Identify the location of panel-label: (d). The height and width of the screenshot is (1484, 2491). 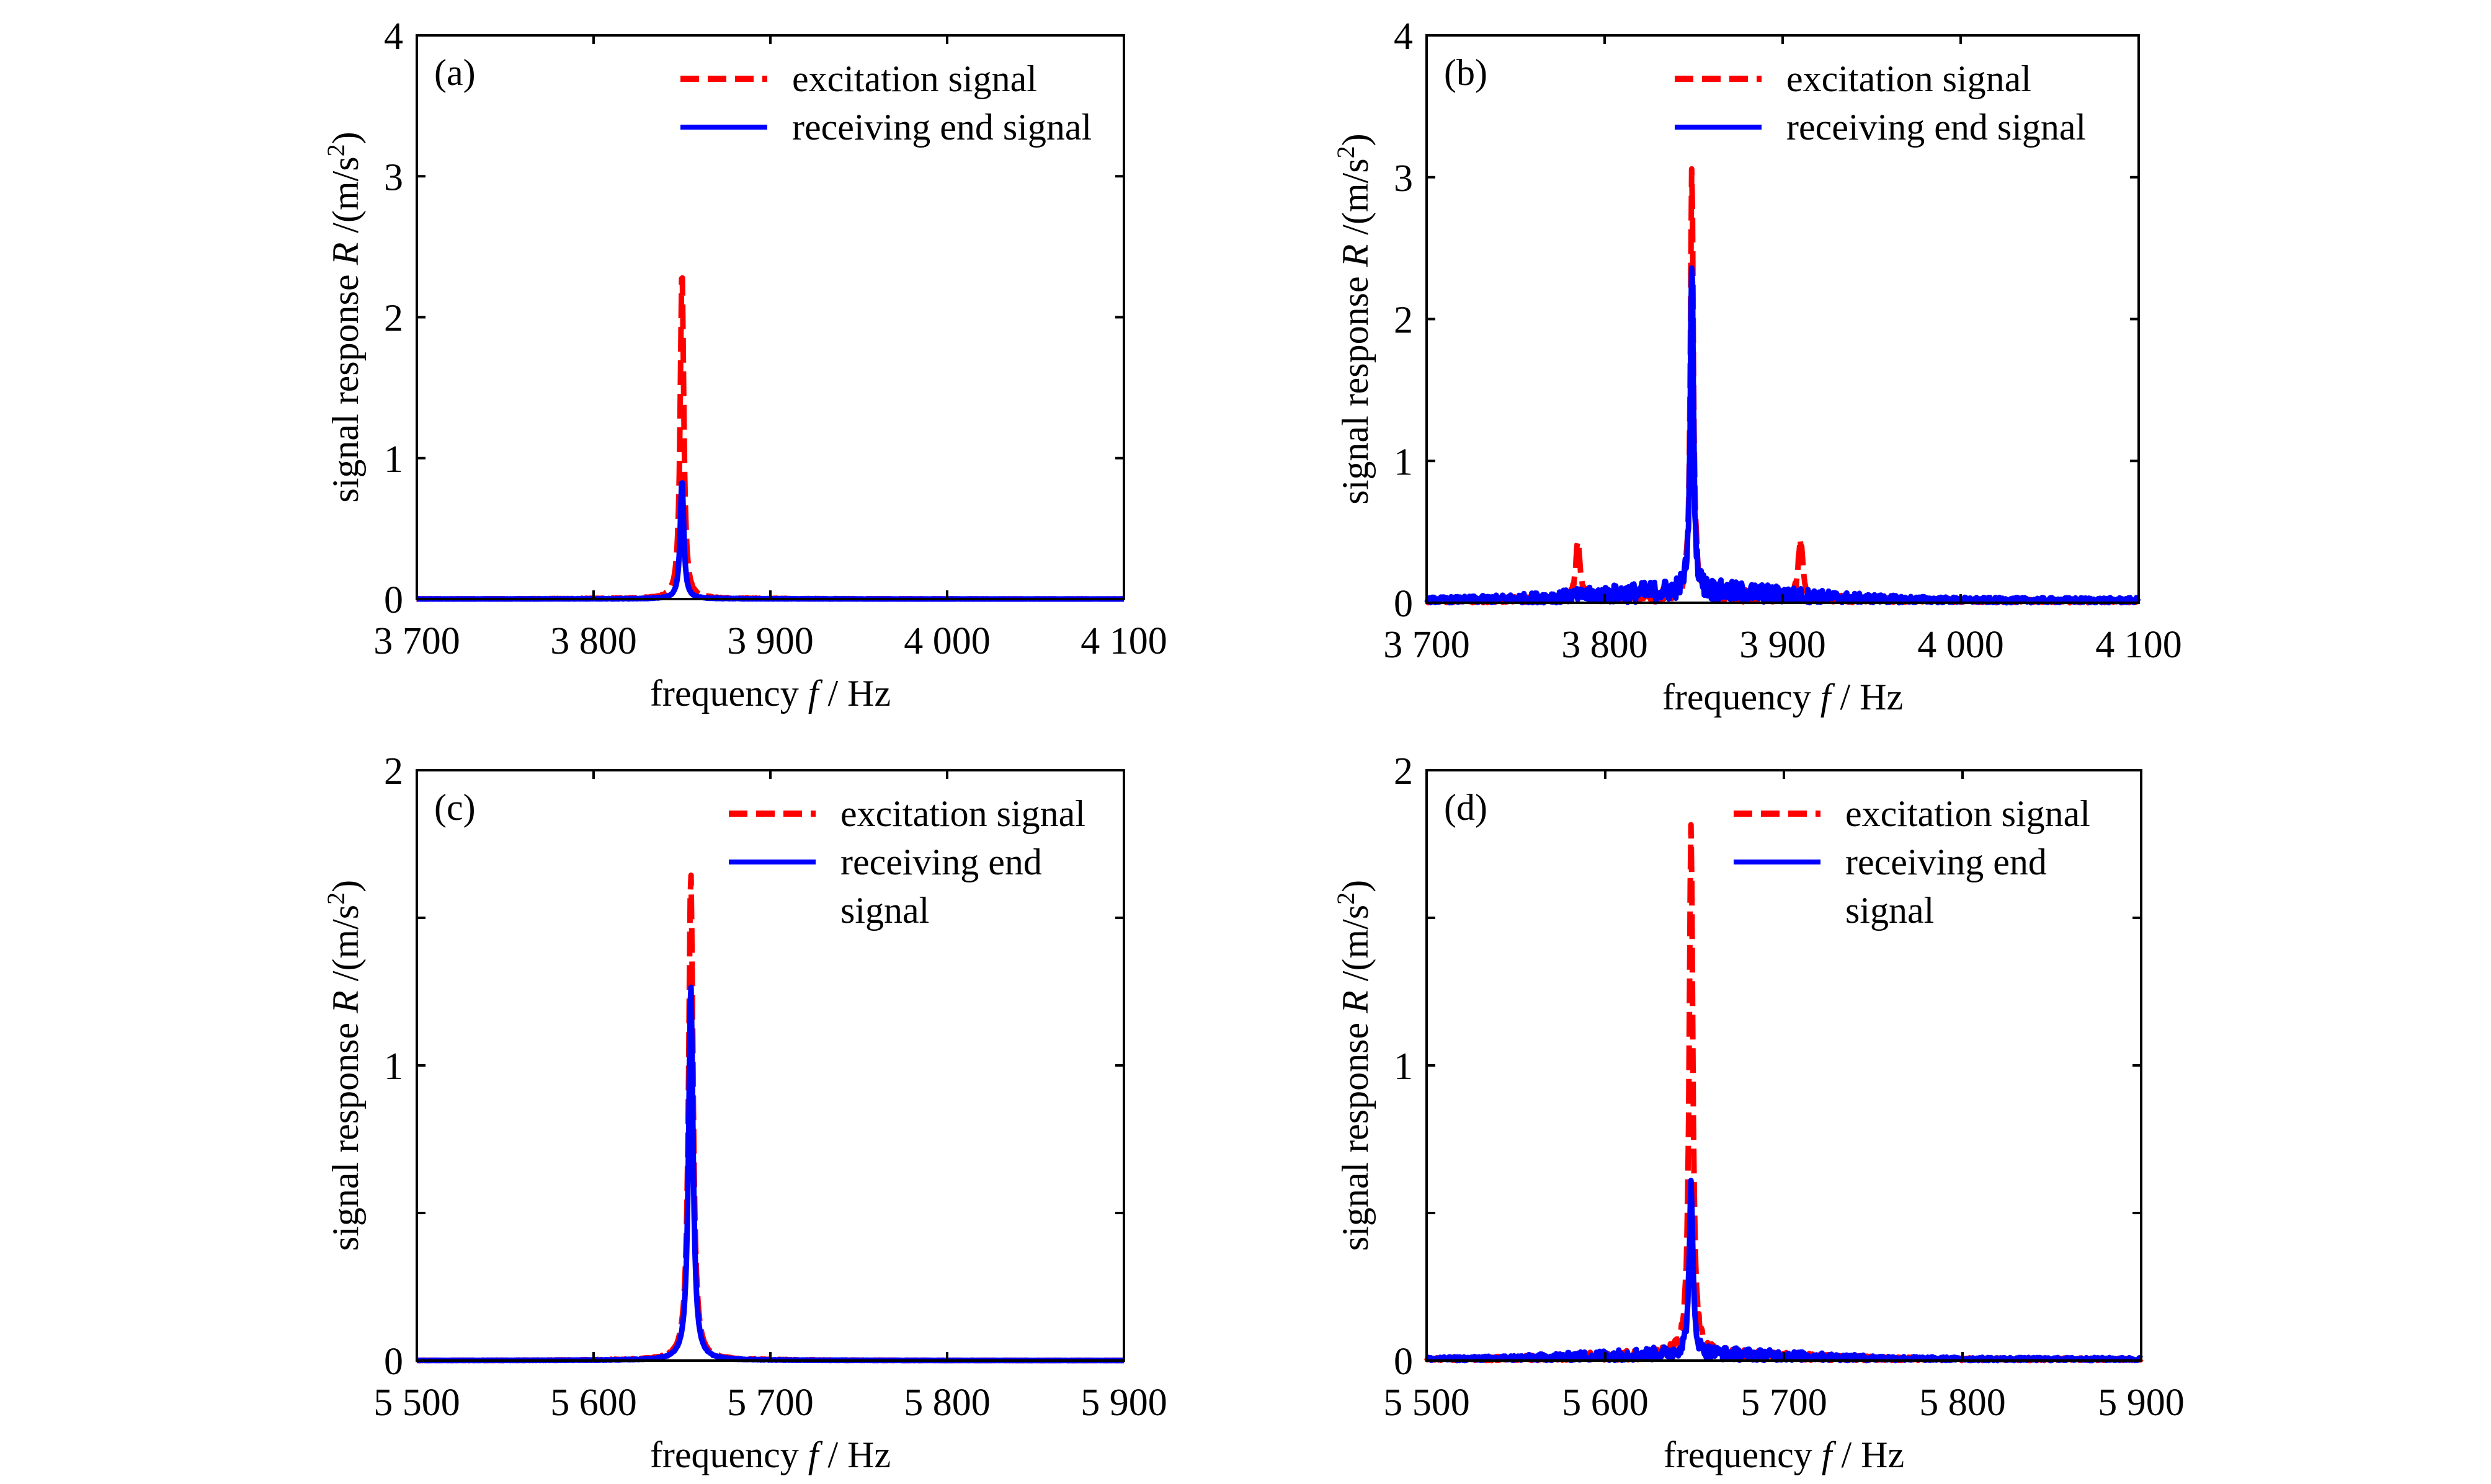
(1465, 807).